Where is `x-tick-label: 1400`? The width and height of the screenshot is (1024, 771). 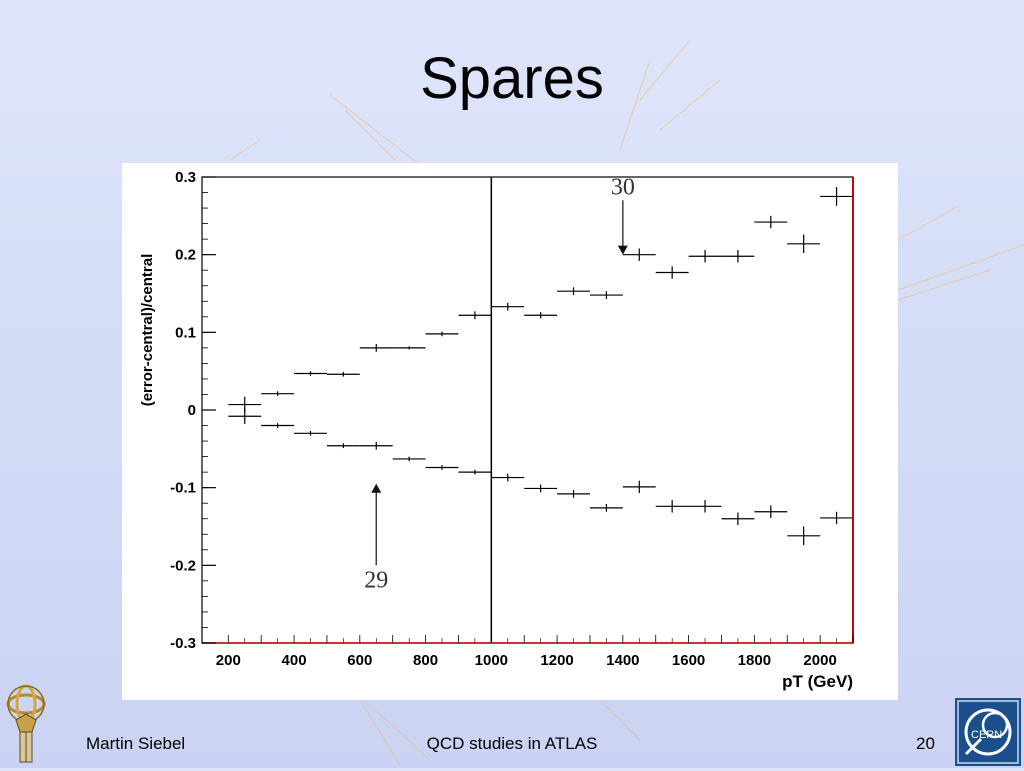 x-tick-label: 1400 is located at coordinates (622, 660).